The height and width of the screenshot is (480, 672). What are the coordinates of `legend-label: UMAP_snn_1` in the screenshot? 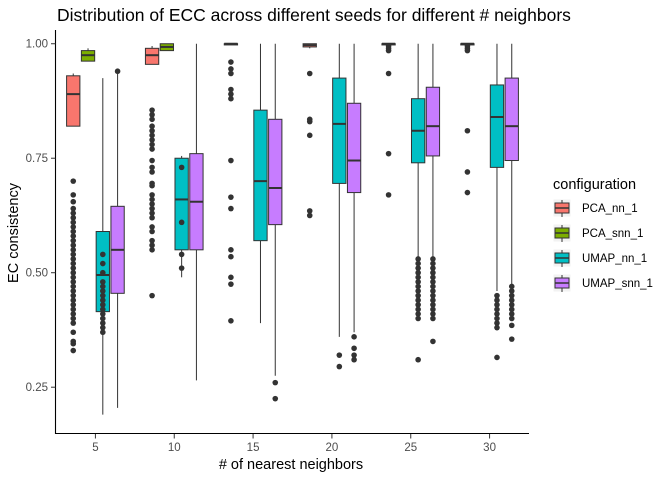 It's located at (617, 284).